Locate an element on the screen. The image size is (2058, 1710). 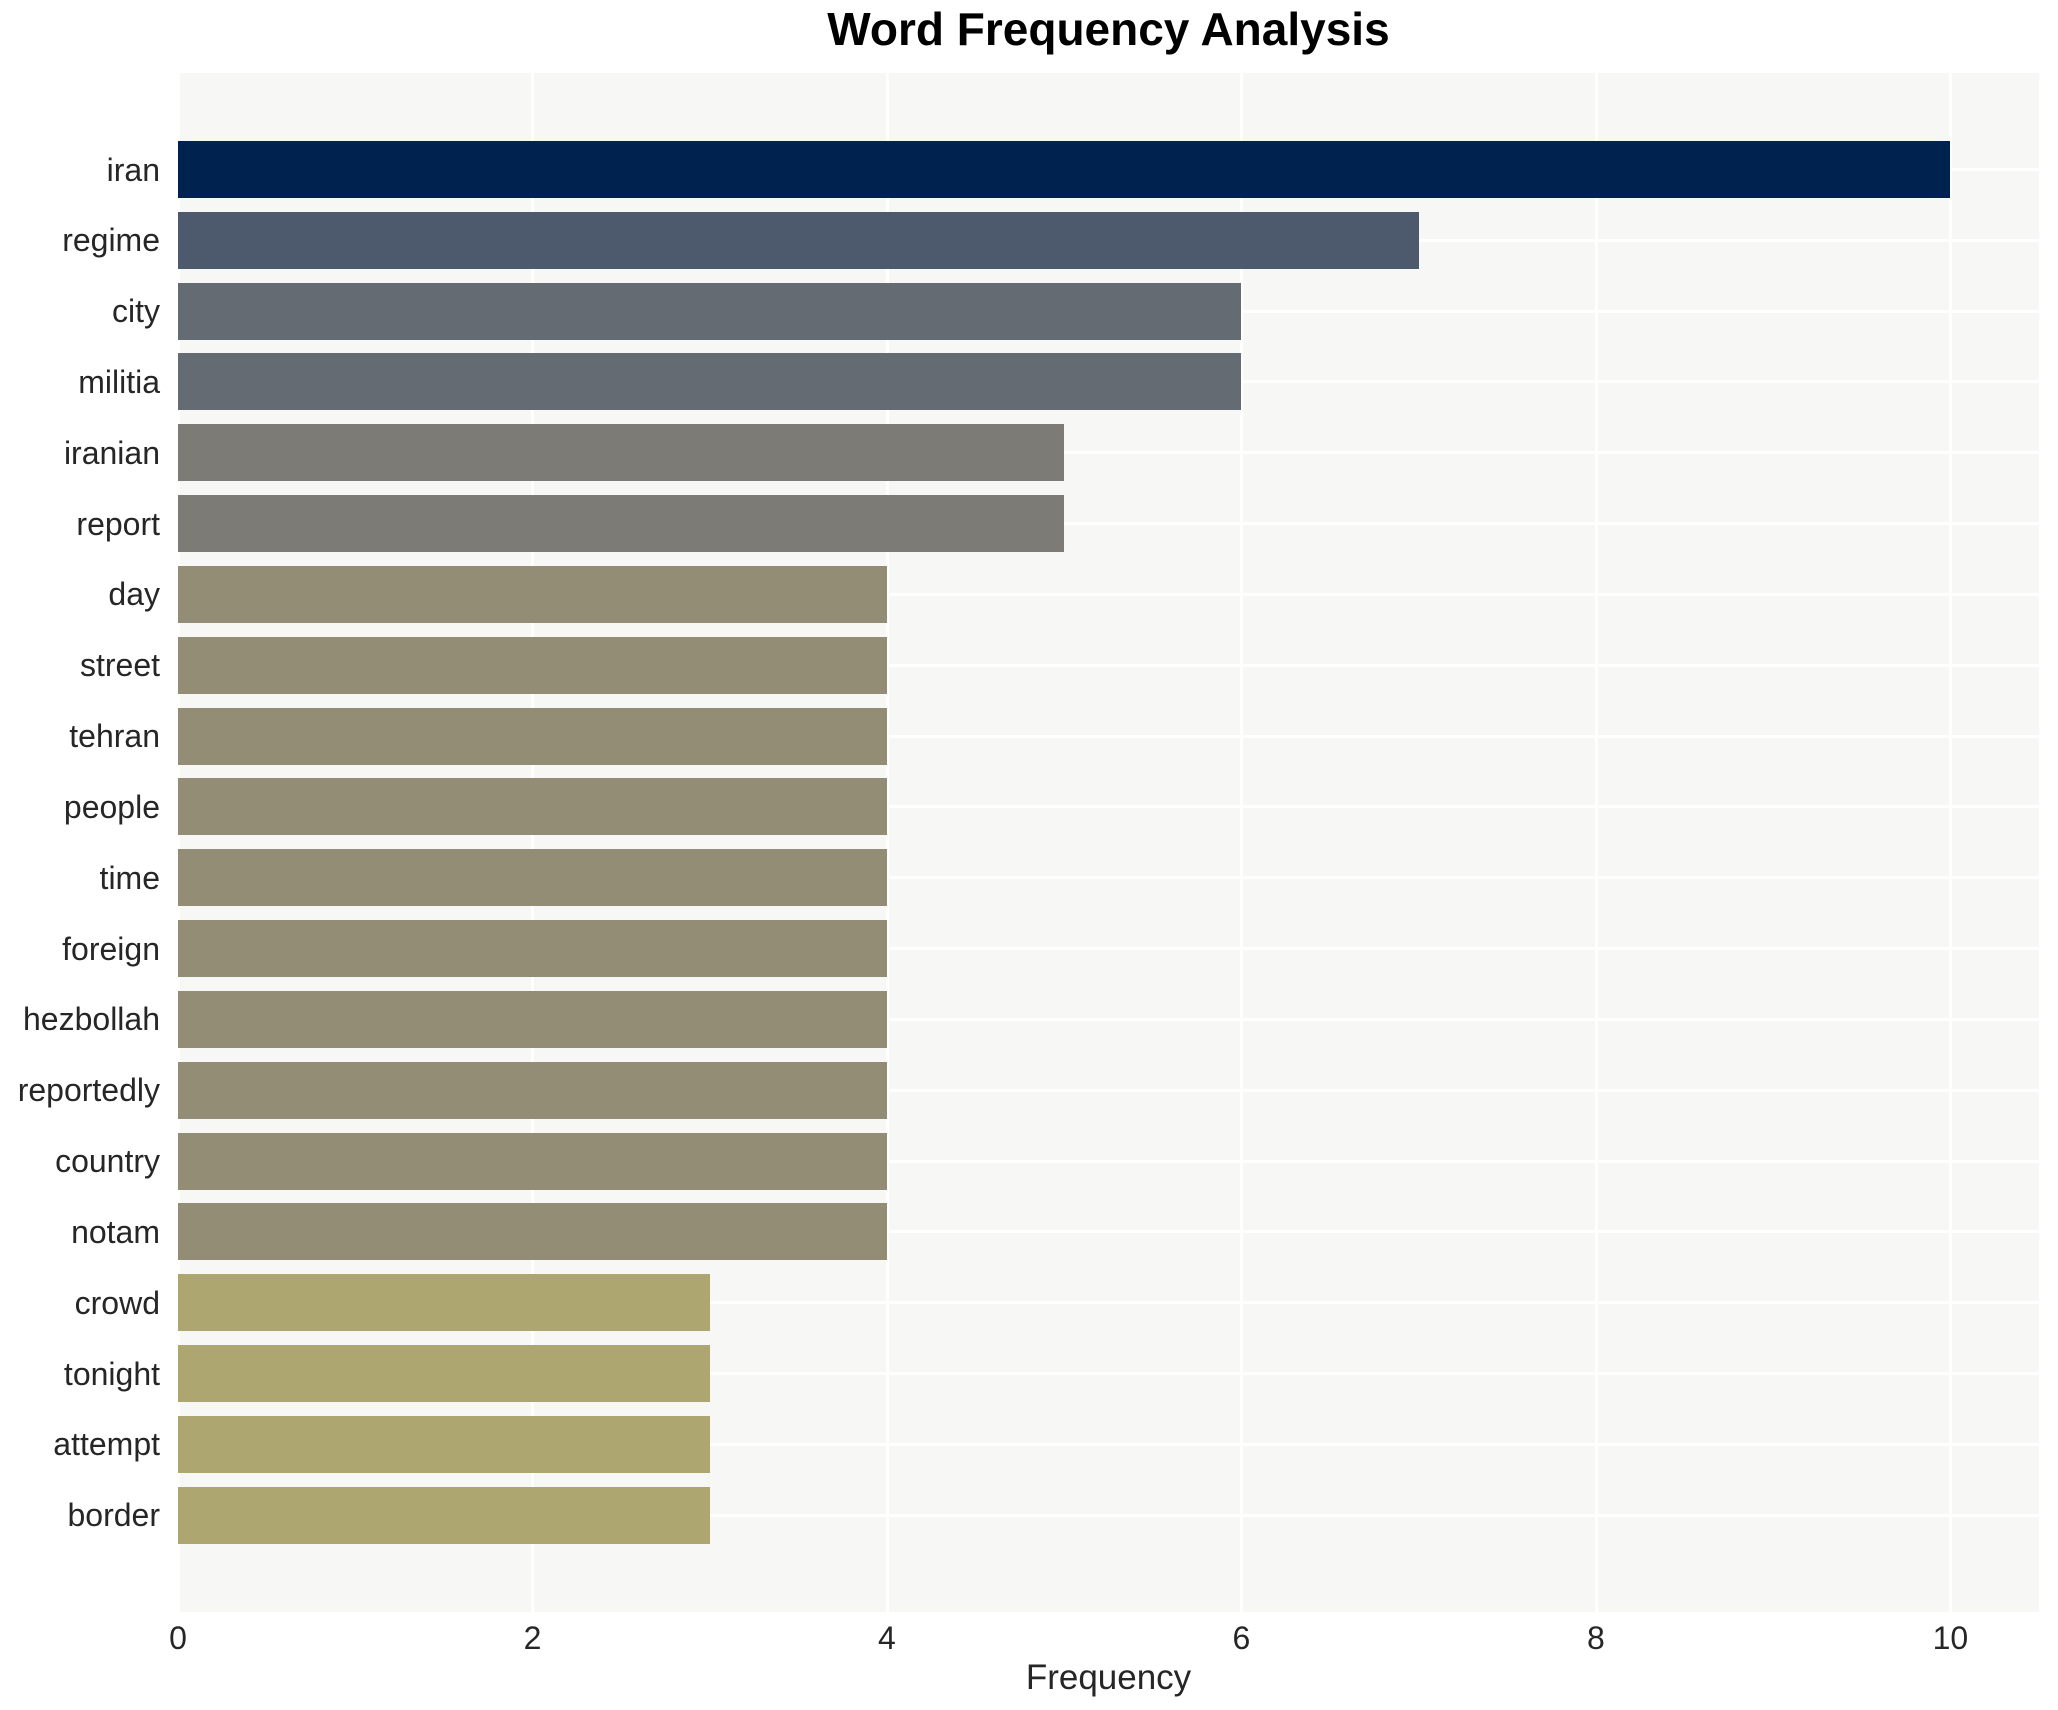
bar-hezbollah is located at coordinates (532, 1019).